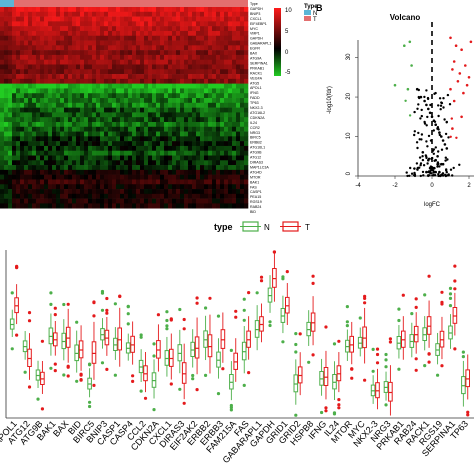 This screenshot has width=474, height=474. I want to click on scale-tick-neg5: -5, so click(288, 73).